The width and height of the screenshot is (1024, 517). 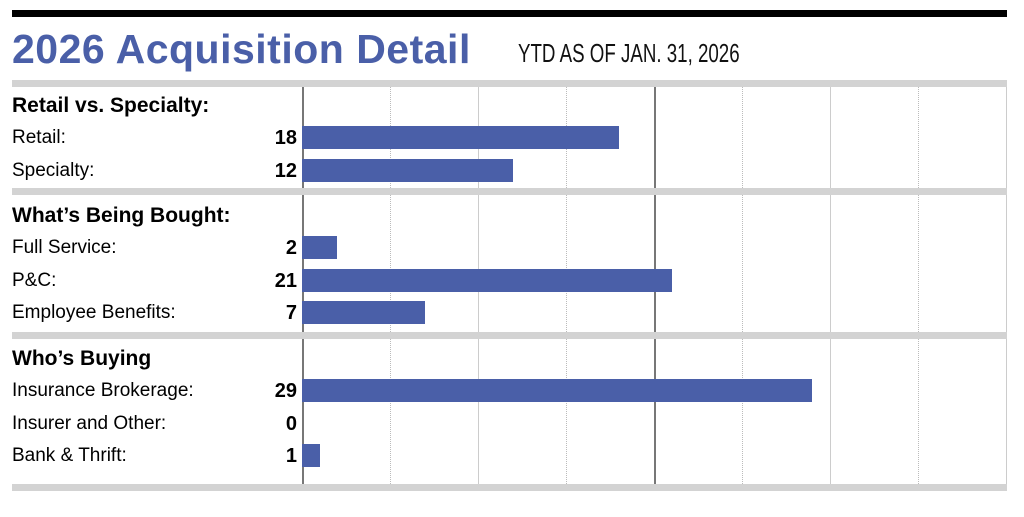 What do you see at coordinates (34, 280) in the screenshot?
I see `category-label: P&C:` at bounding box center [34, 280].